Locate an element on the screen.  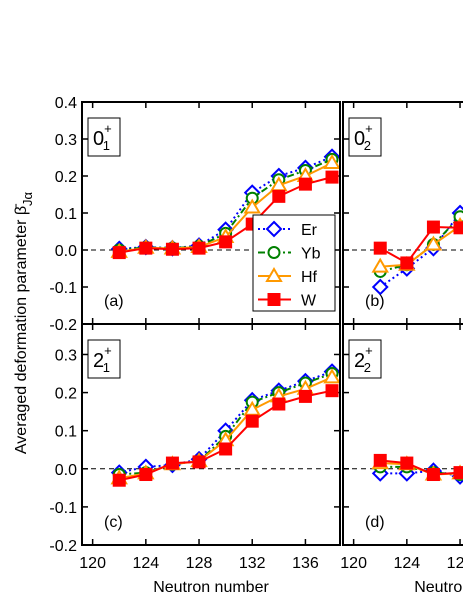
panel-tag: (b) is located at coordinates (375, 301).